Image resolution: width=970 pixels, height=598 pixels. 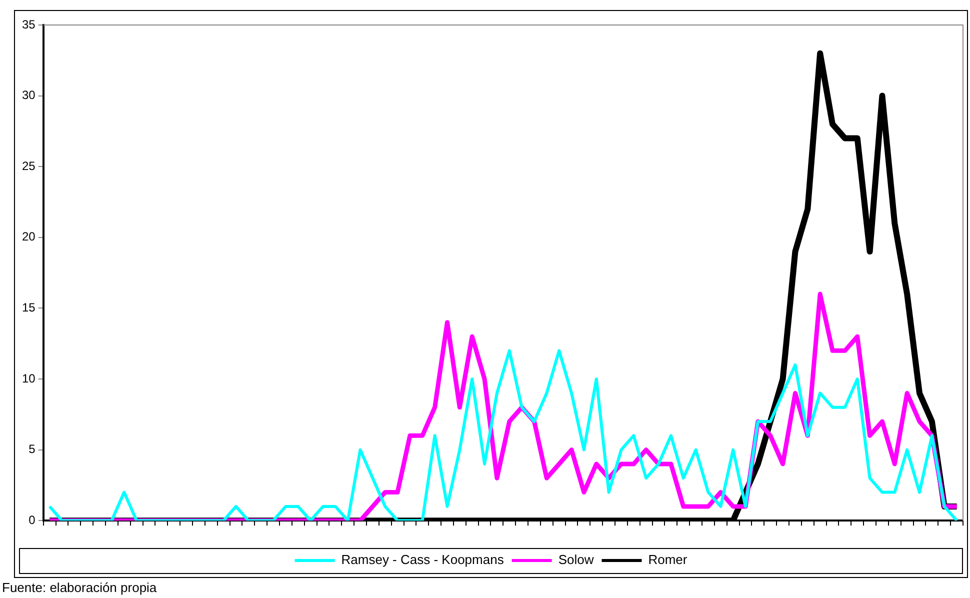 I want to click on legend-label: Solow, so click(x=576, y=560).